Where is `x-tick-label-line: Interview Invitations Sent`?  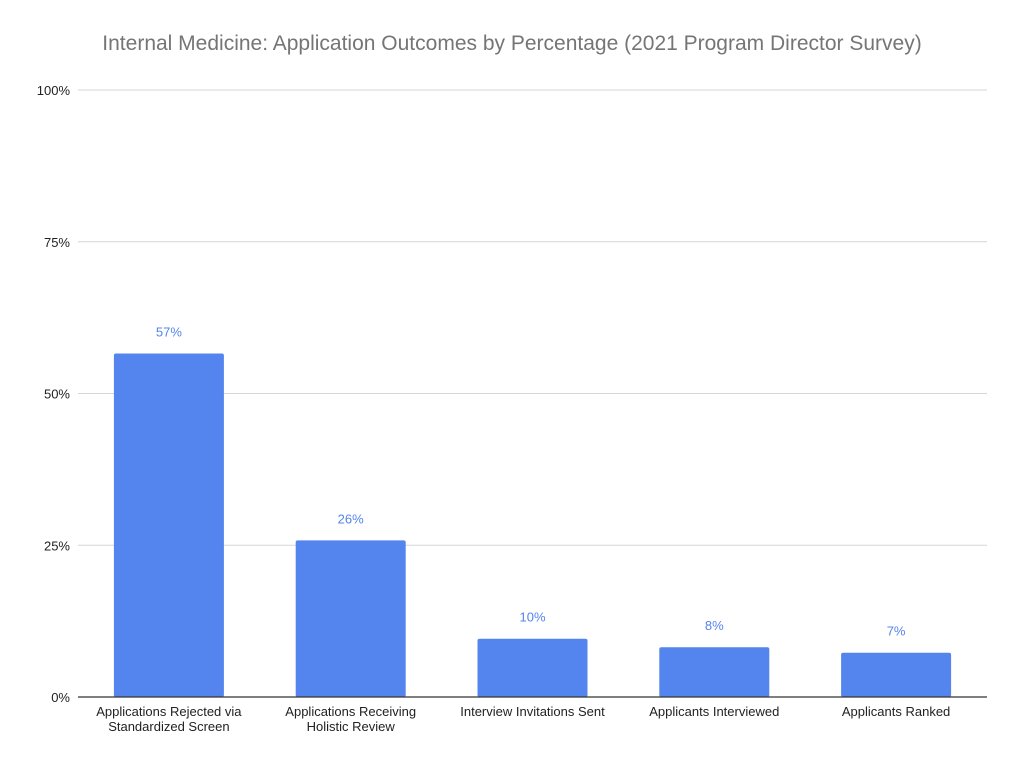 x-tick-label-line: Interview Invitations Sent is located at coordinates (532, 711).